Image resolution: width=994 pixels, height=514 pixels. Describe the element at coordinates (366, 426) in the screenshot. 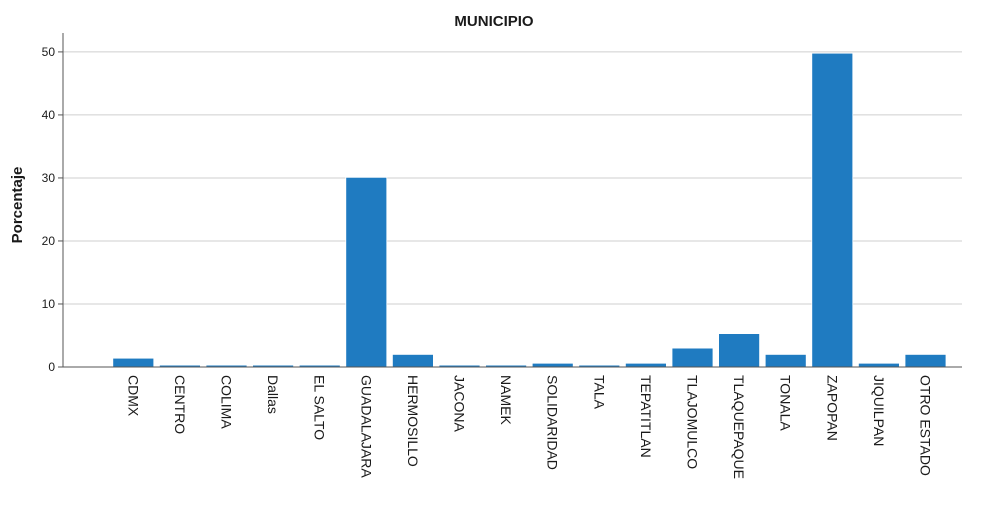

I see `x-tick-label: GUADALAJARA` at that location.